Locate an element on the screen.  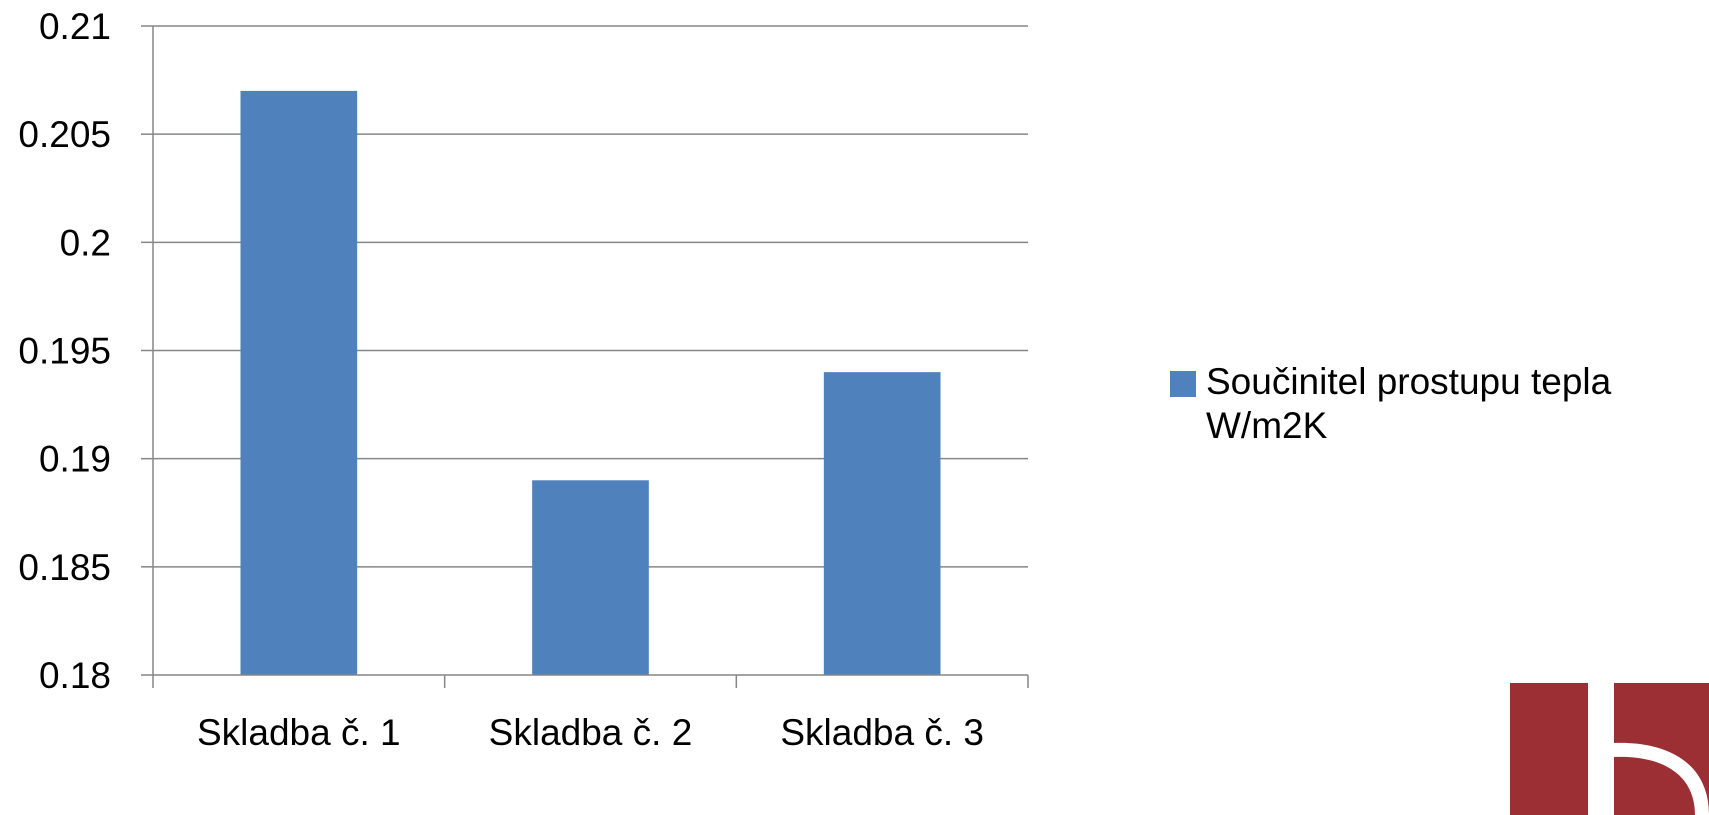
y-tick-label: 0.18 is located at coordinates (75, 675).